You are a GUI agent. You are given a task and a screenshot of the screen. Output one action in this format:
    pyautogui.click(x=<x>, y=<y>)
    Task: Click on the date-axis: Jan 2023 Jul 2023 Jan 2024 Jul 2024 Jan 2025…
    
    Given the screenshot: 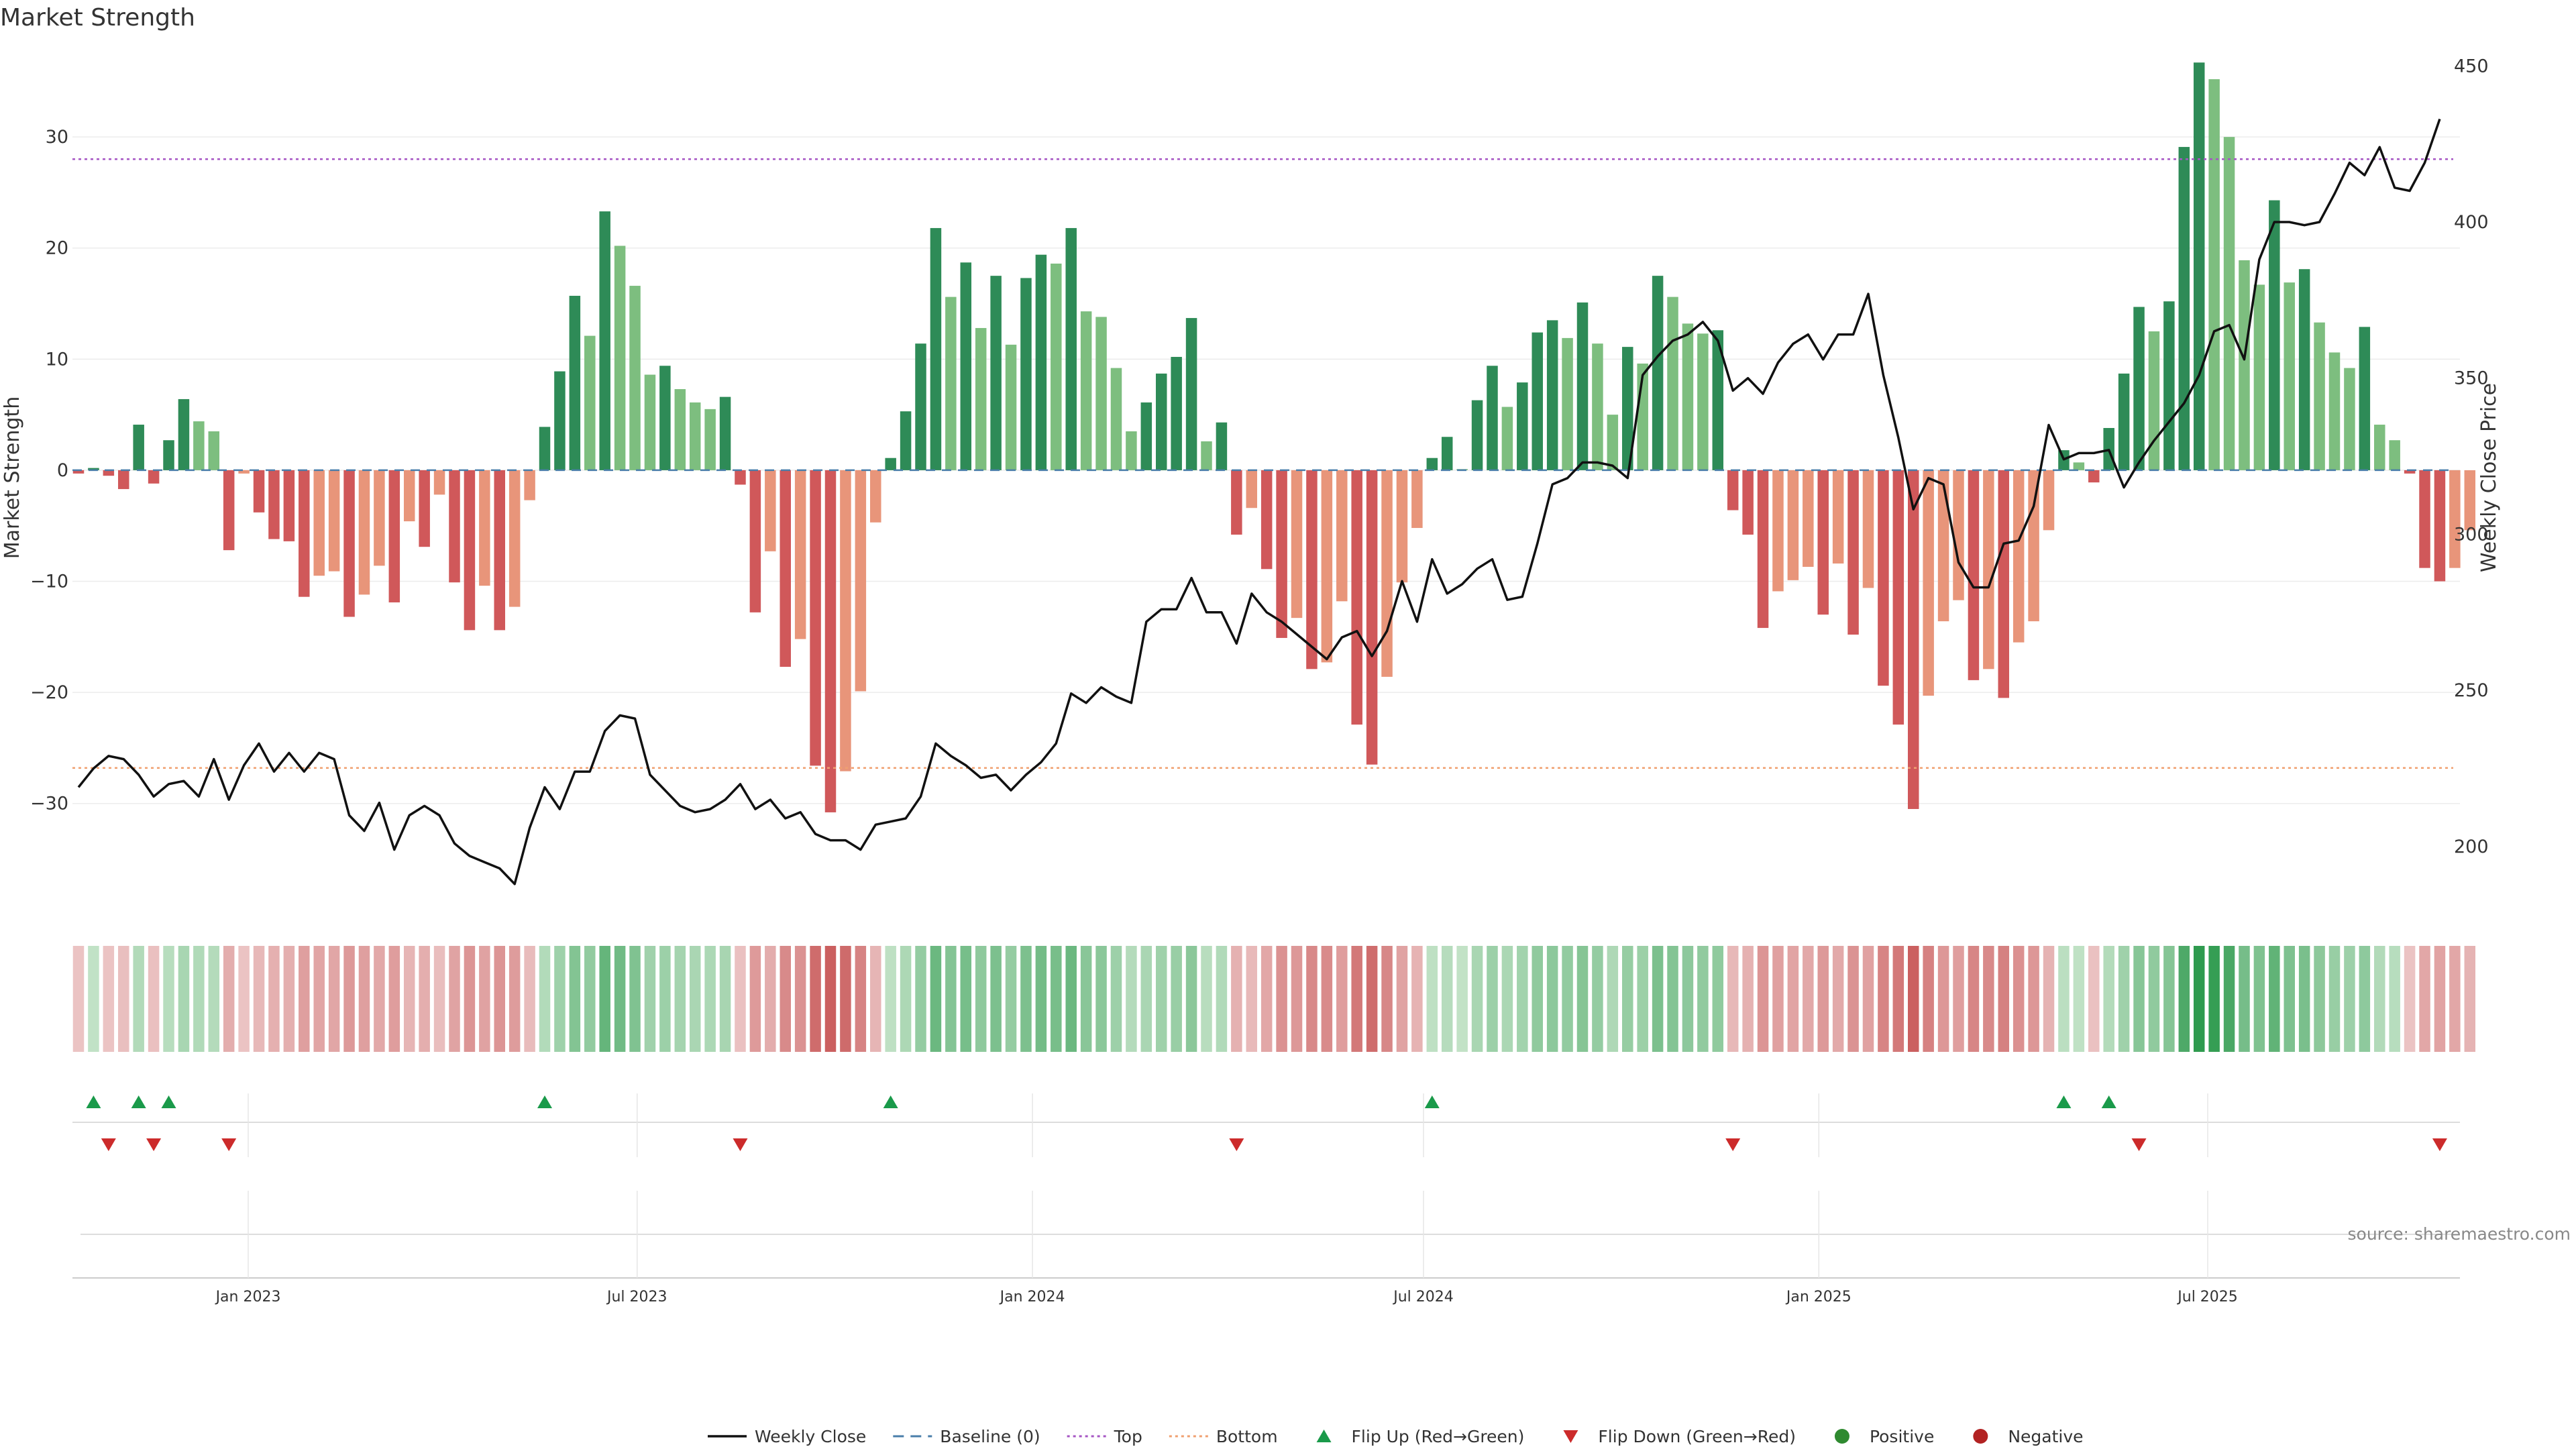 What is the action you would take?
    pyautogui.click(x=1266, y=1199)
    